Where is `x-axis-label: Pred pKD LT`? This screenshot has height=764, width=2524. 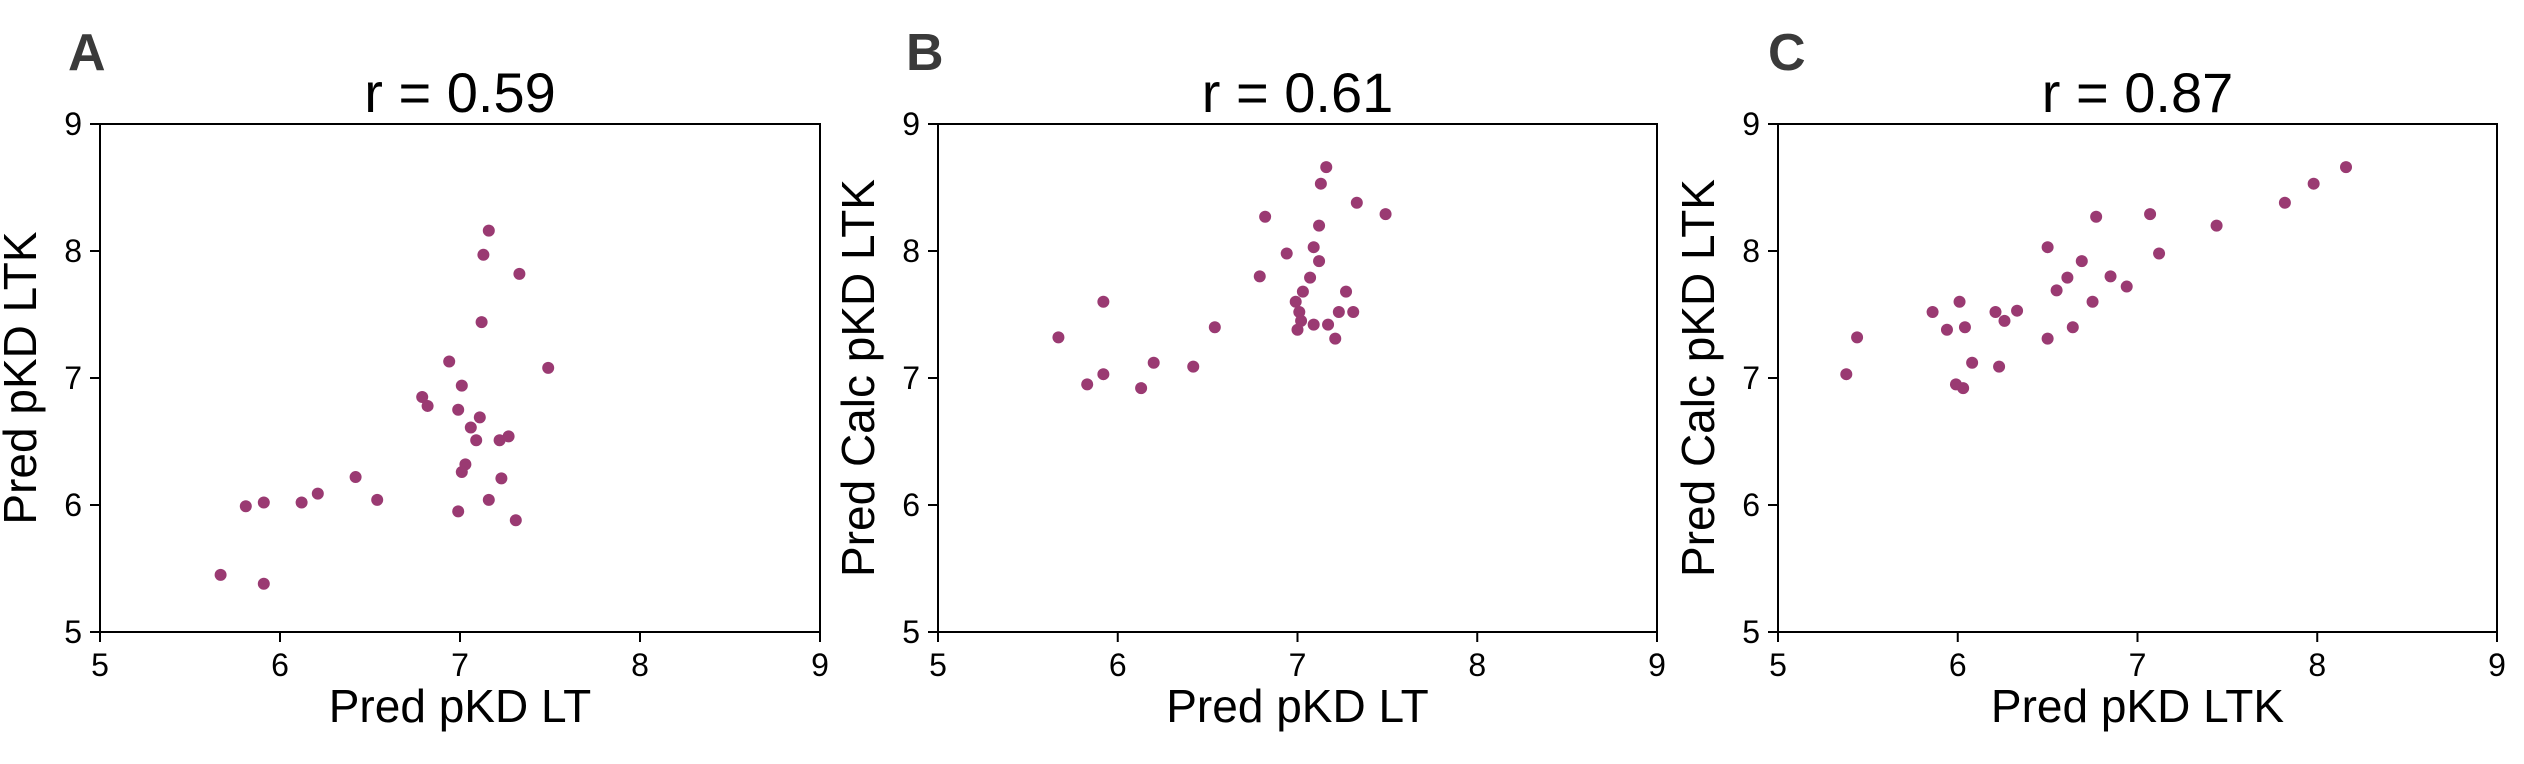 x-axis-label: Pred pKD LT is located at coordinates (460, 706).